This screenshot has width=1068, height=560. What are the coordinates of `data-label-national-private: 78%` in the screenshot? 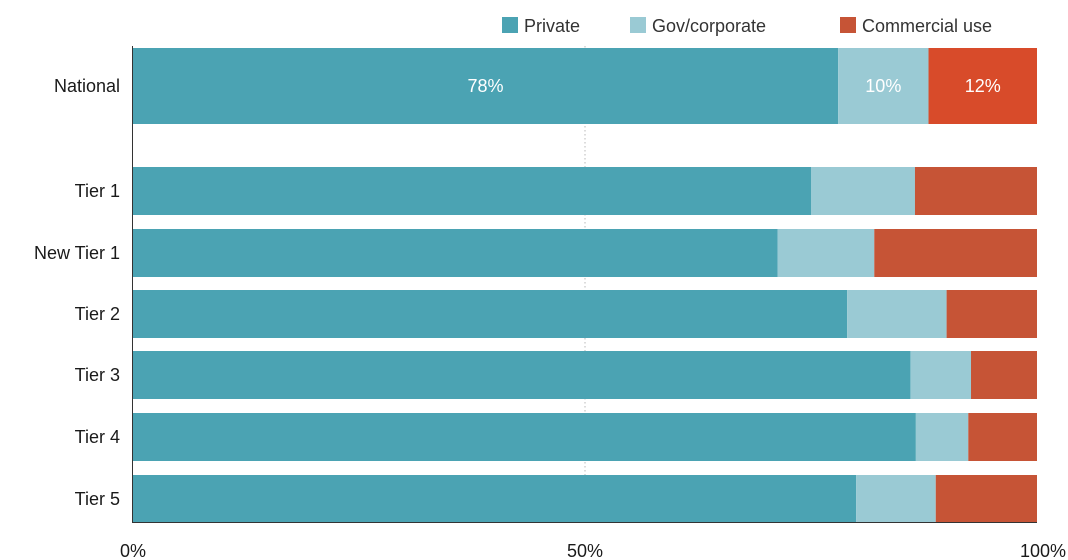 It's located at (486, 86).